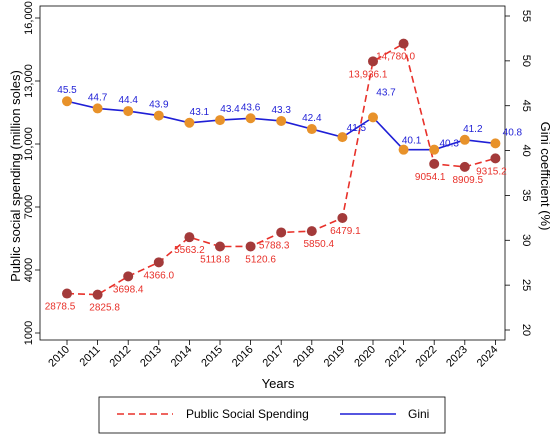 This screenshot has height=438, width=550. I want to click on gini-data-label: 41.5, so click(357, 128).